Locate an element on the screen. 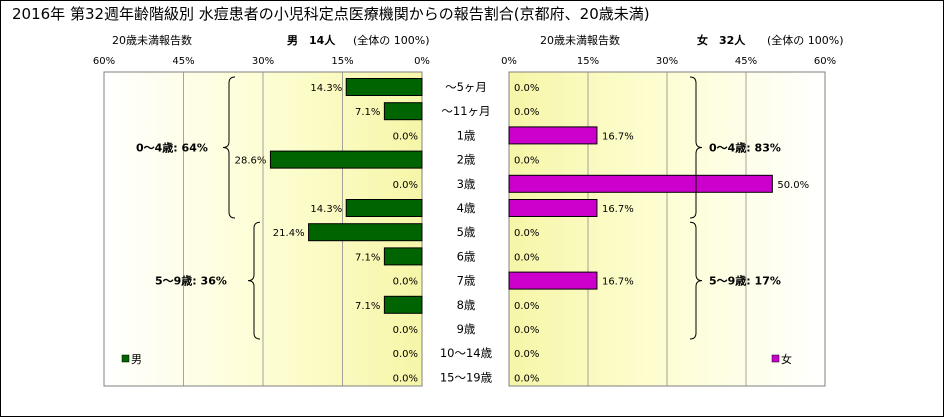 Image resolution: width=944 pixels, height=417 pixels. age-category-label: 1歳 is located at coordinates (466, 135).